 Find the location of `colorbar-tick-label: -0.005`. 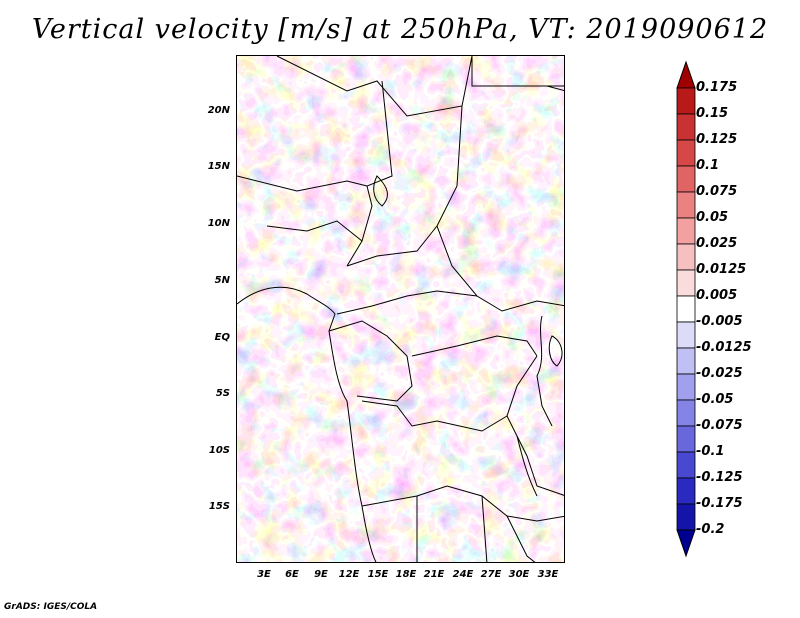

colorbar-tick-label: -0.005 is located at coordinates (719, 321).